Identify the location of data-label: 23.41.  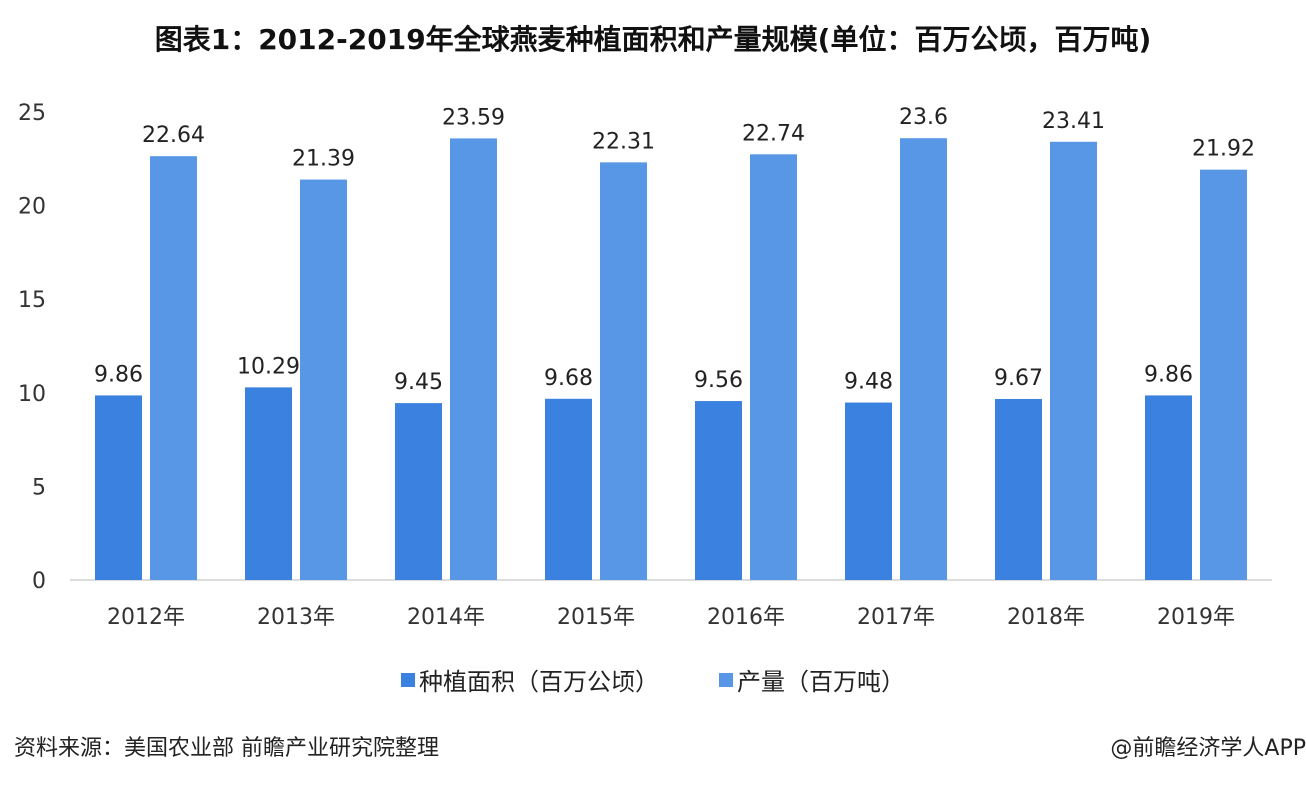
(1073, 121).